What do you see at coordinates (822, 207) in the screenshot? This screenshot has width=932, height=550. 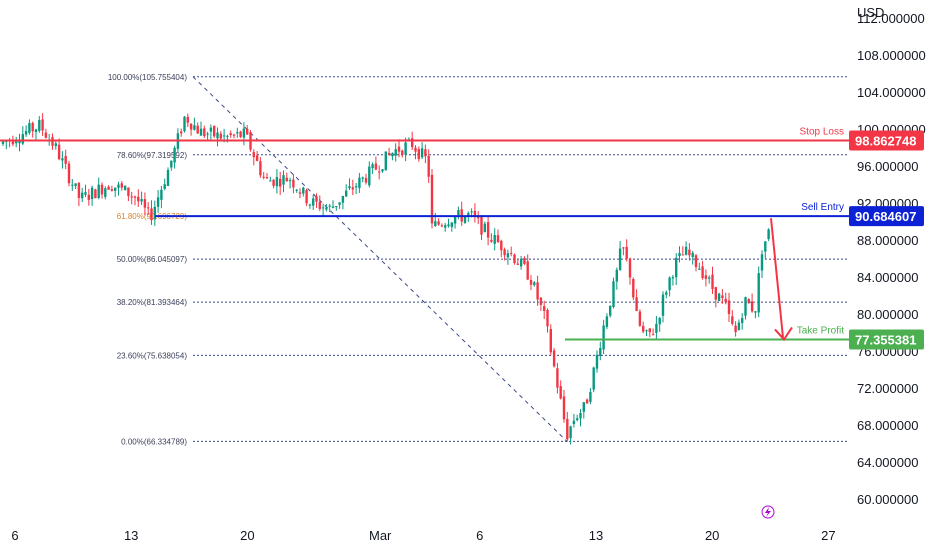 I see `level-label: Sell Entry` at bounding box center [822, 207].